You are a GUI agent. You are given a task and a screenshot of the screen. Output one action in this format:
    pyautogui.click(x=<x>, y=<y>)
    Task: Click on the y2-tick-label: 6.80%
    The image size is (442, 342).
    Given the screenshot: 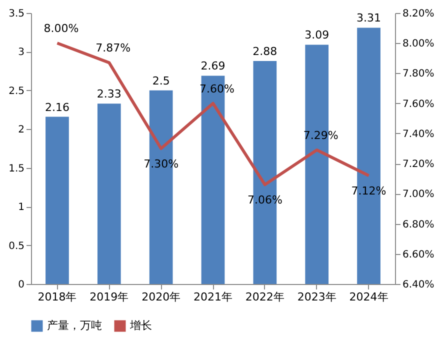 What is the action you would take?
    pyautogui.click(x=418, y=224)
    